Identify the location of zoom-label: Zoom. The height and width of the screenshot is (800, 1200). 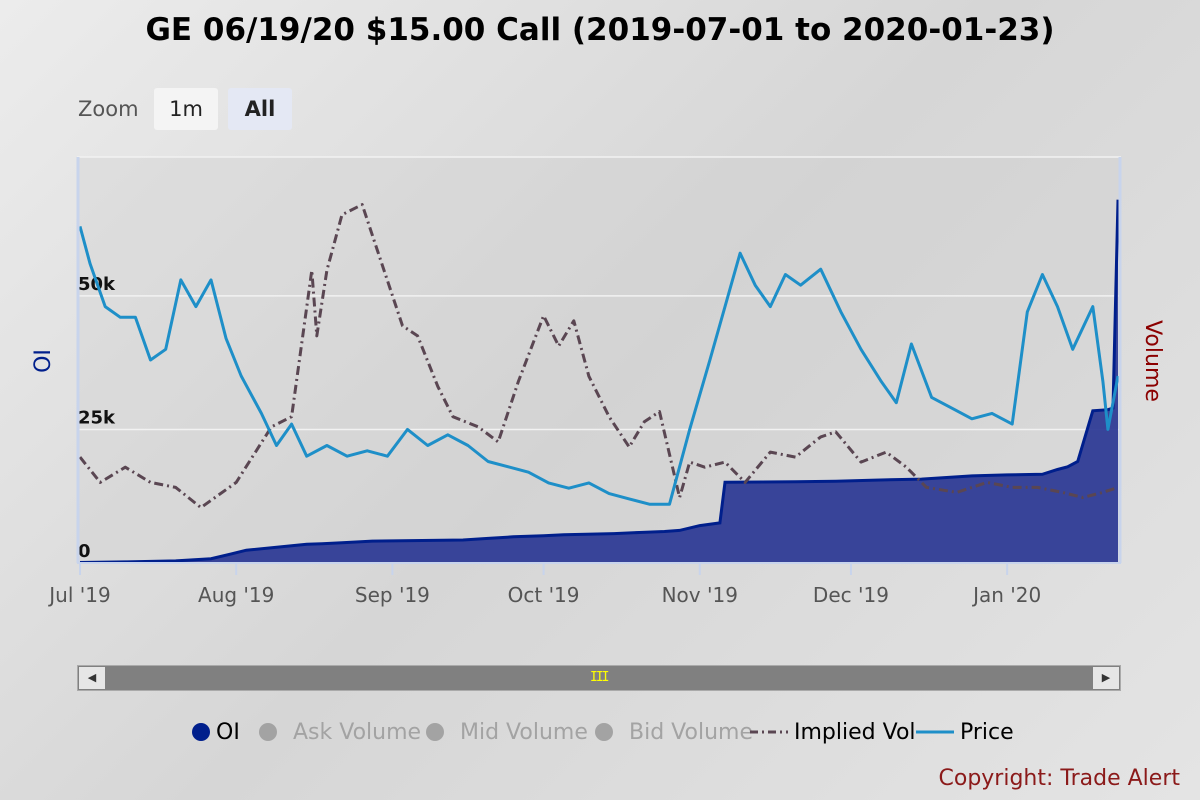
(108, 109).